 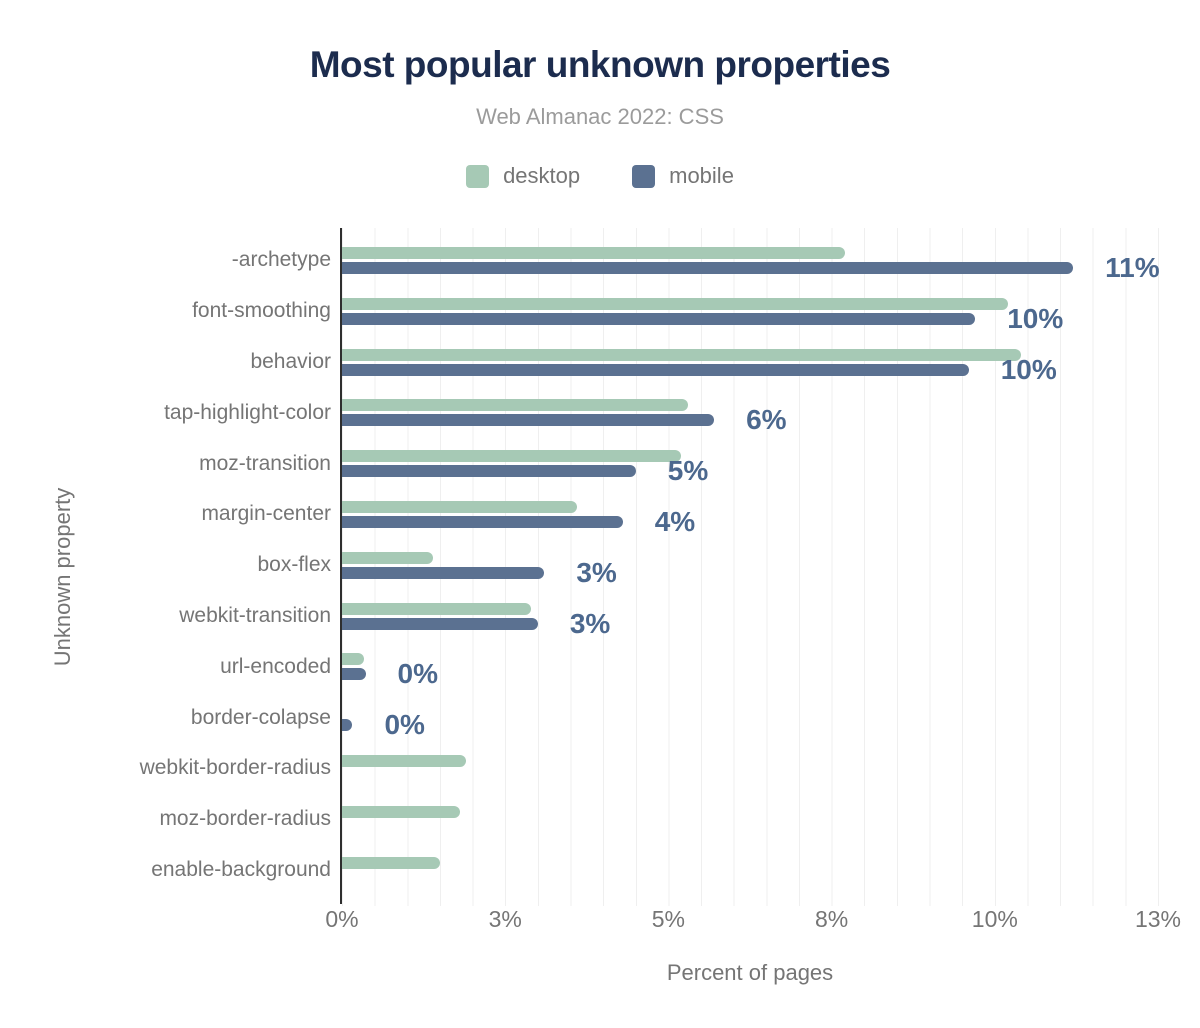 I want to click on value-label: 6%, so click(x=766, y=420).